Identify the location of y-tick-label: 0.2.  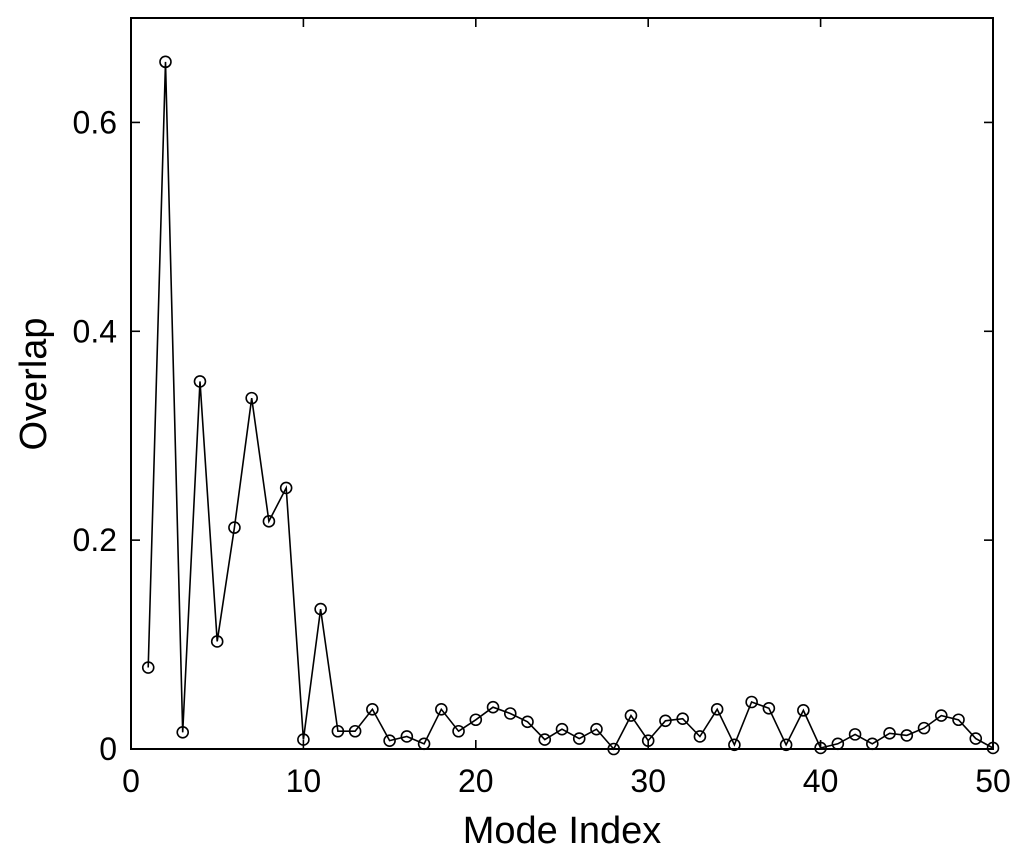
(95, 540).